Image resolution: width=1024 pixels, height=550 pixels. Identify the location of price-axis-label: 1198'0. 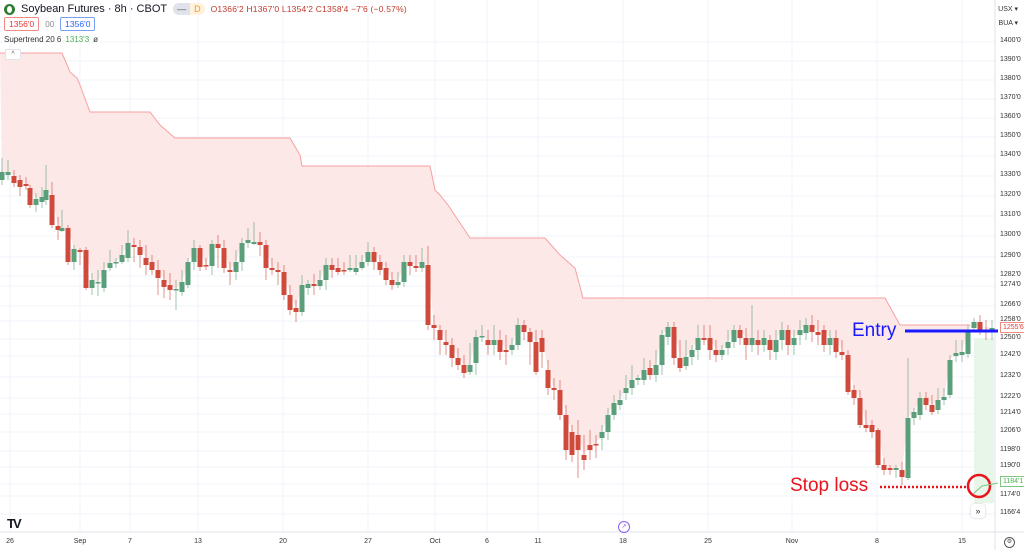
(1010, 449).